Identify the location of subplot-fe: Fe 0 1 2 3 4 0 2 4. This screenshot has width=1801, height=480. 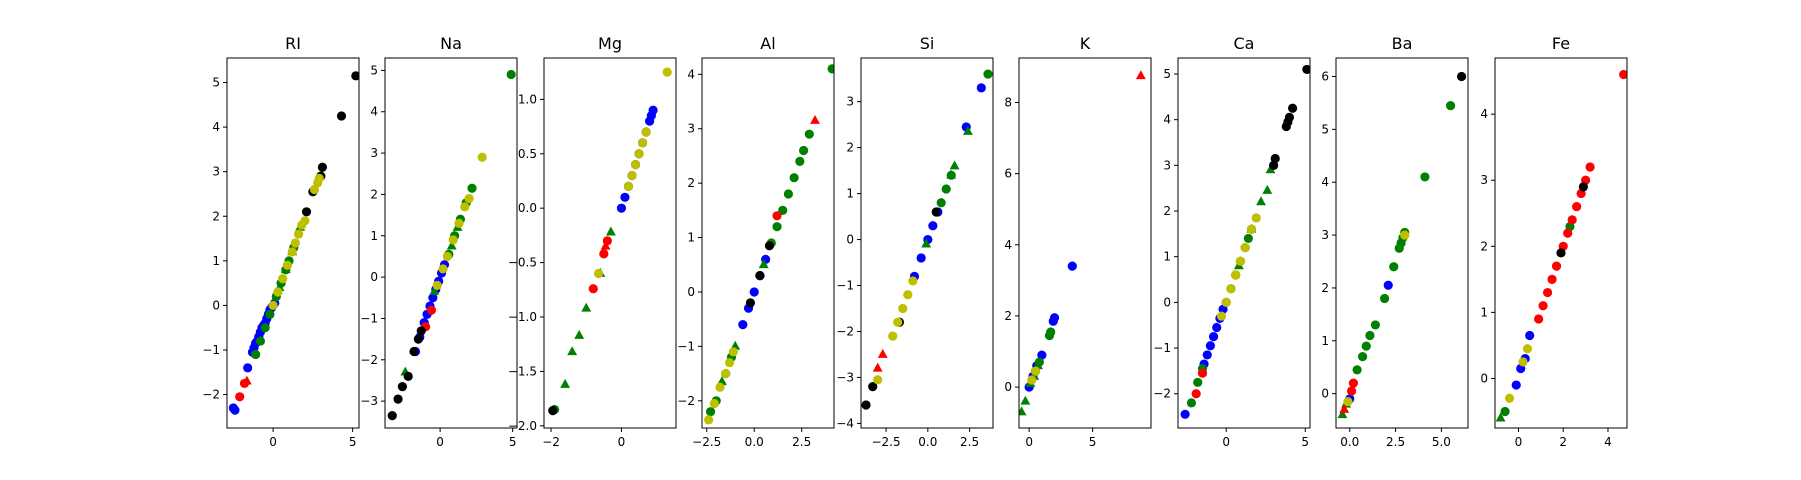
(1554, 241).